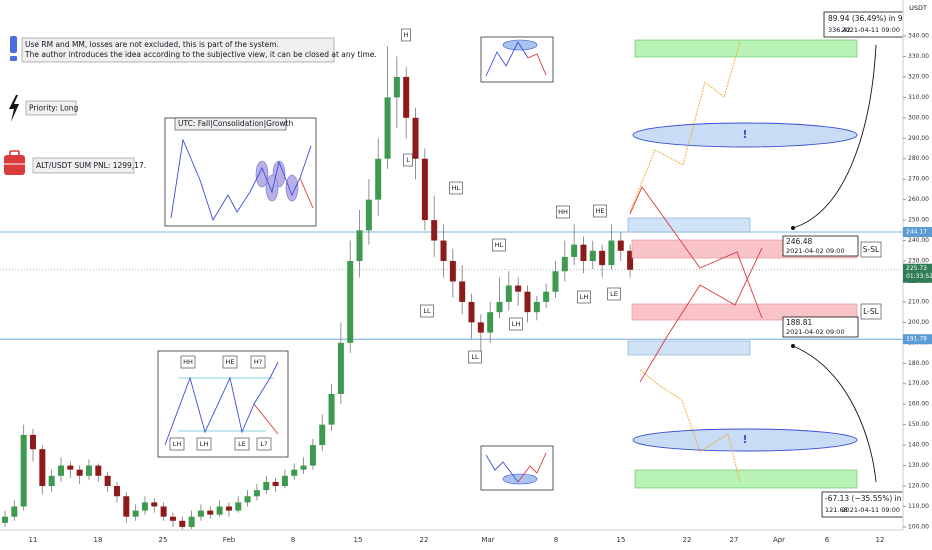  I want to click on callout-time: 2021-04-02 09:00, so click(815, 251).